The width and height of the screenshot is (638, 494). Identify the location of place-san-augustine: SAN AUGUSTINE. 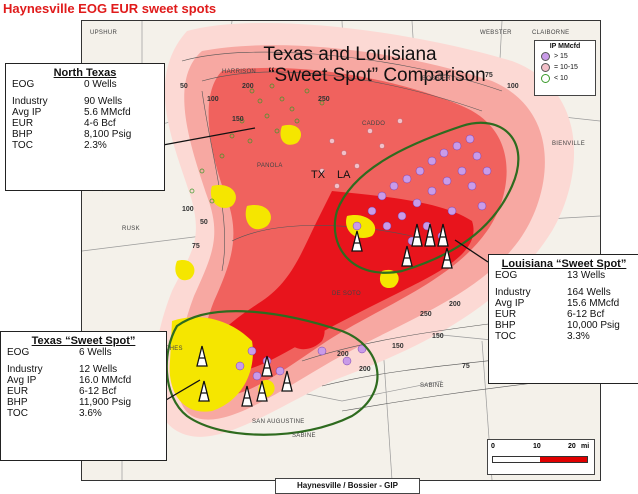
(278, 422).